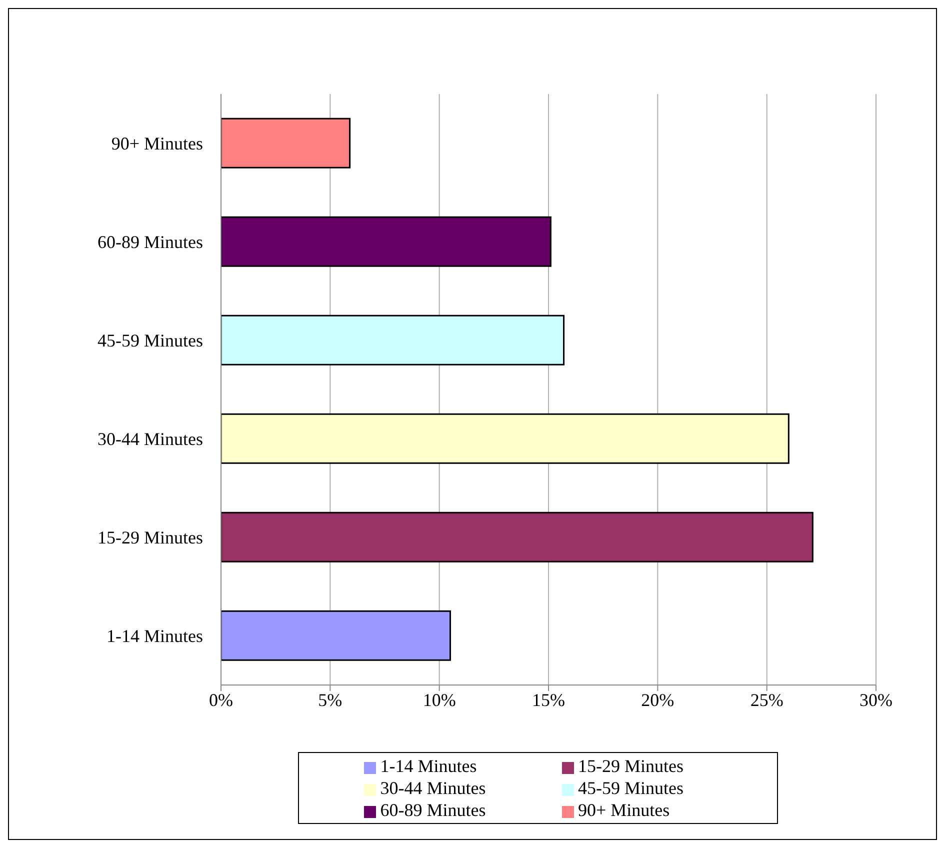  Describe the element at coordinates (221, 700) in the screenshot. I see `x-tick-label: 0%` at that location.